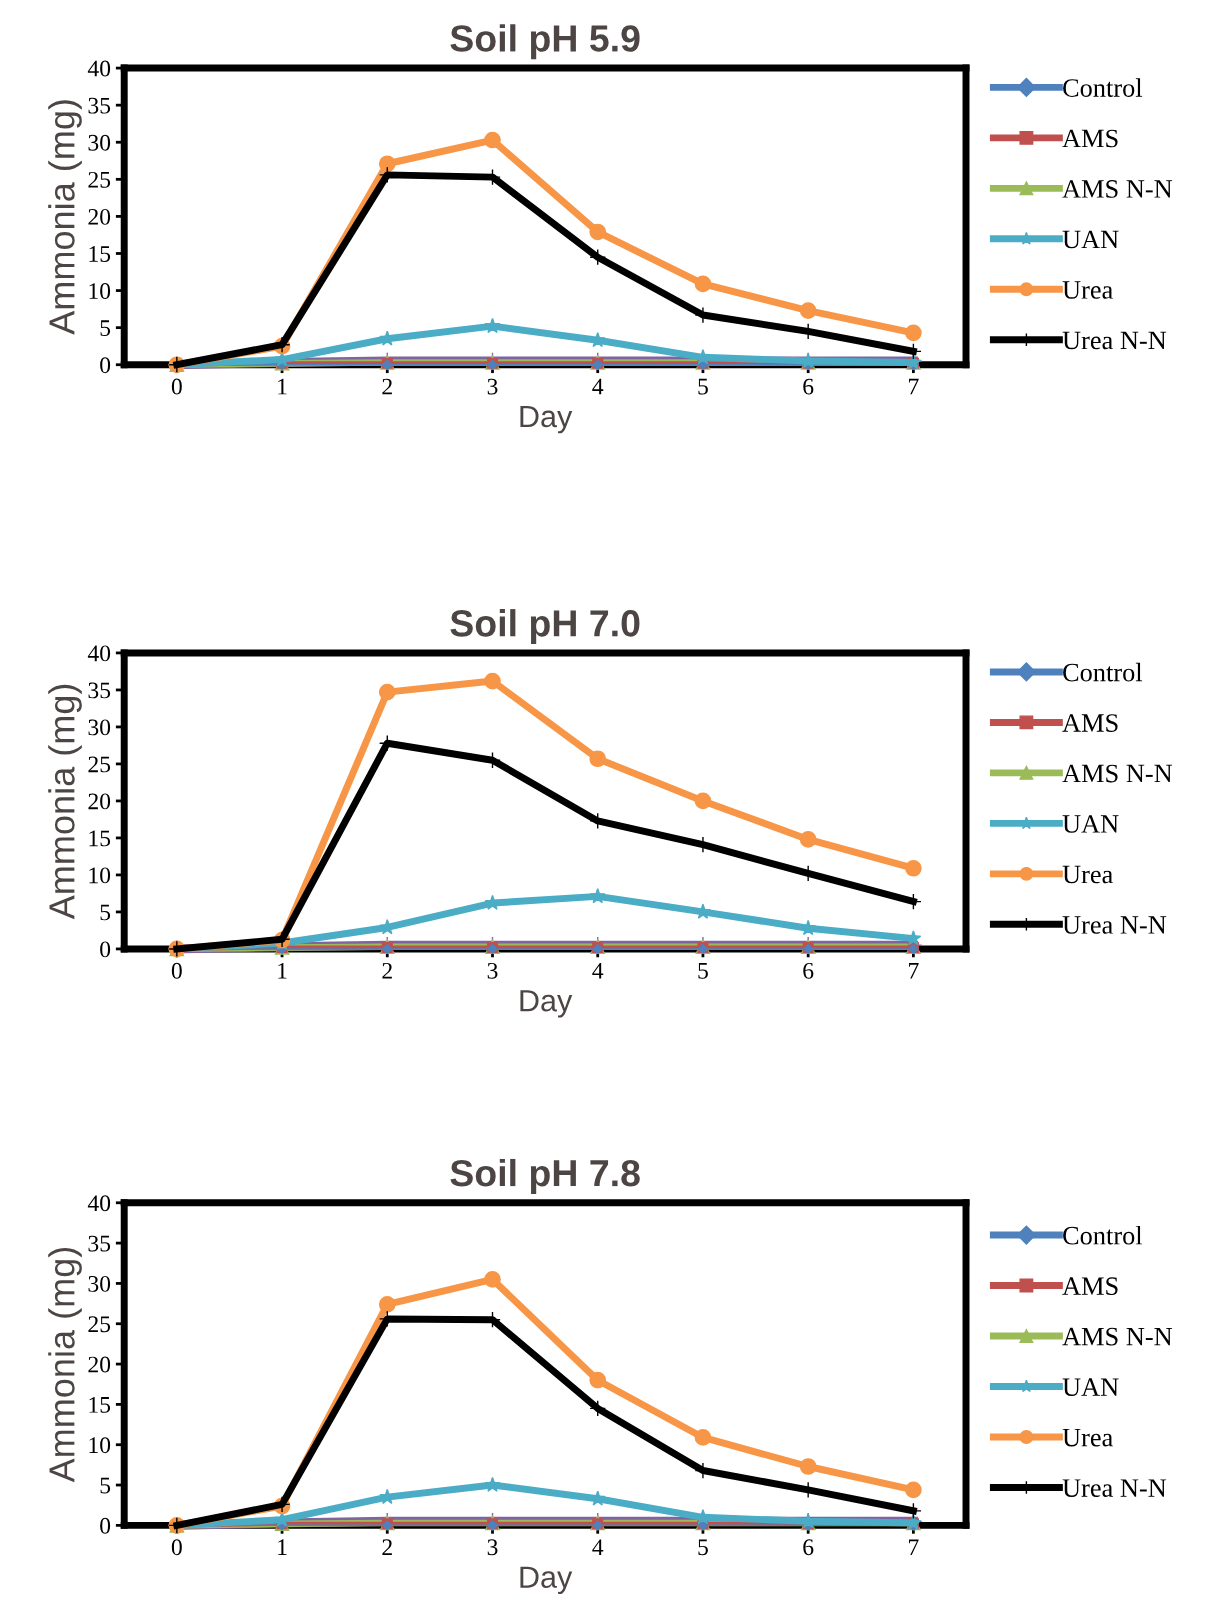 The width and height of the screenshot is (1206, 1621). Describe the element at coordinates (545, 42) in the screenshot. I see `chart-title: Soil pH 5.9` at that location.